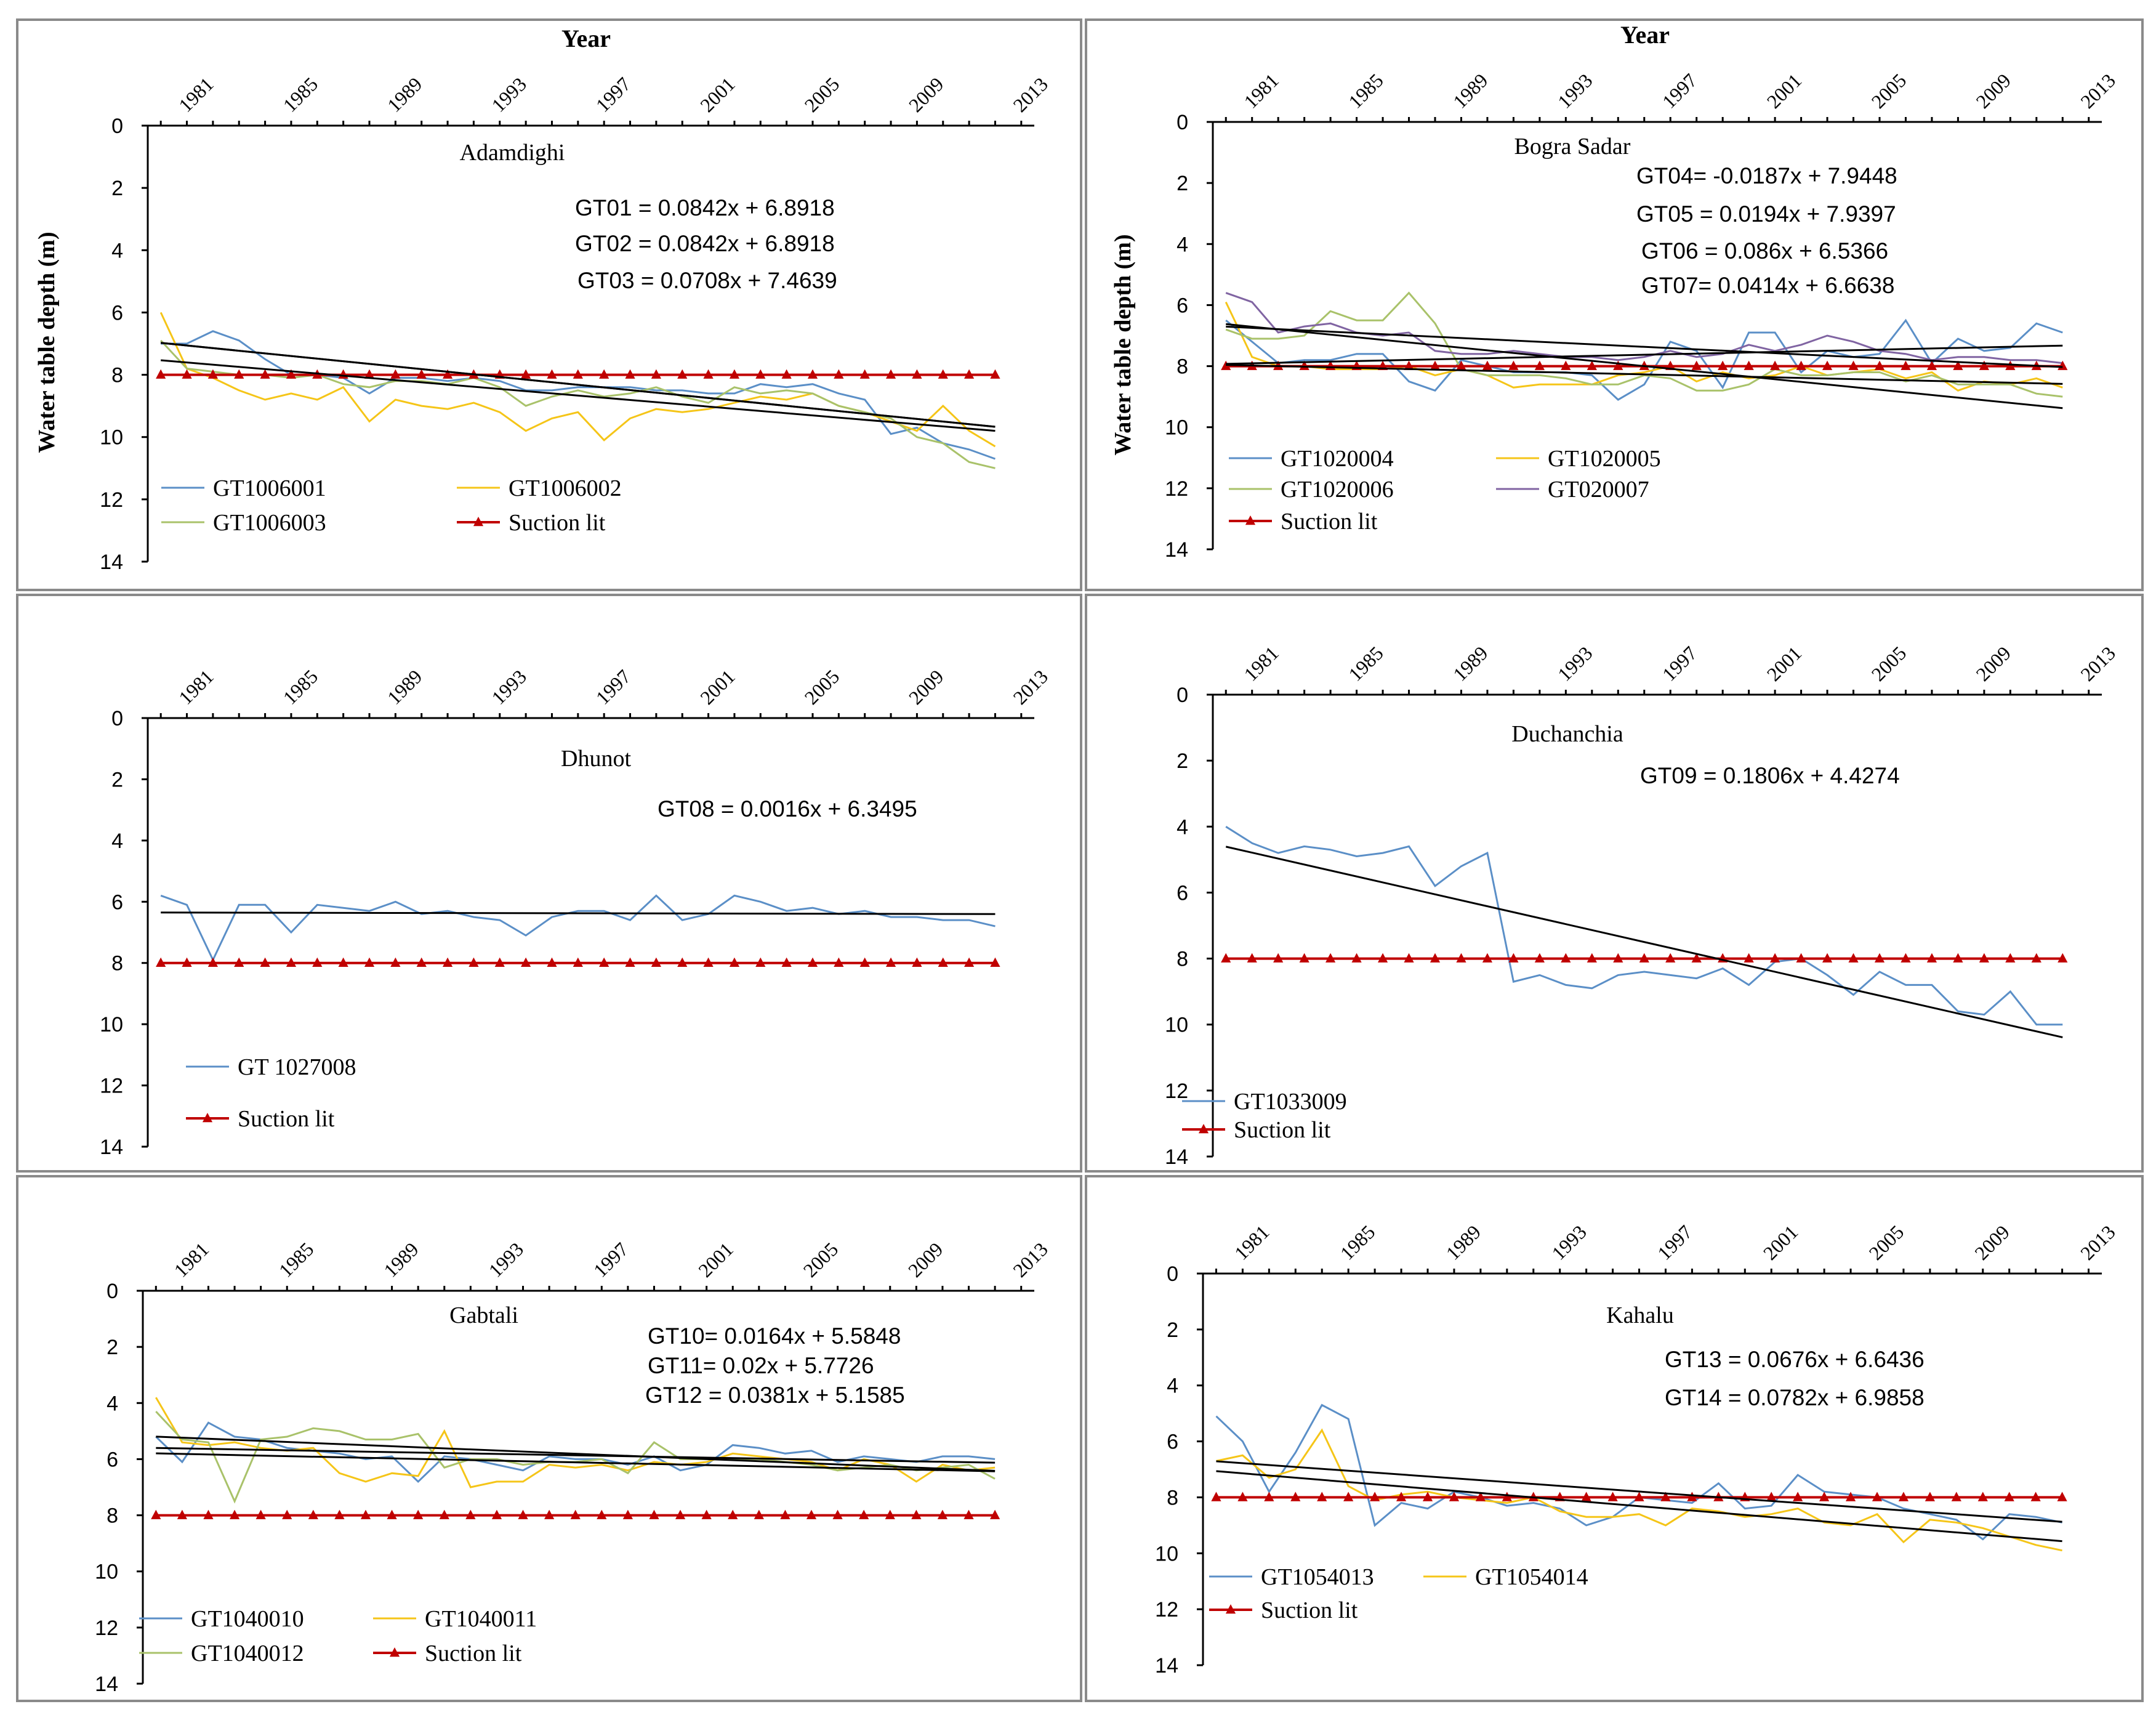  I want to click on legend-label: GT1040011, so click(481, 1619).